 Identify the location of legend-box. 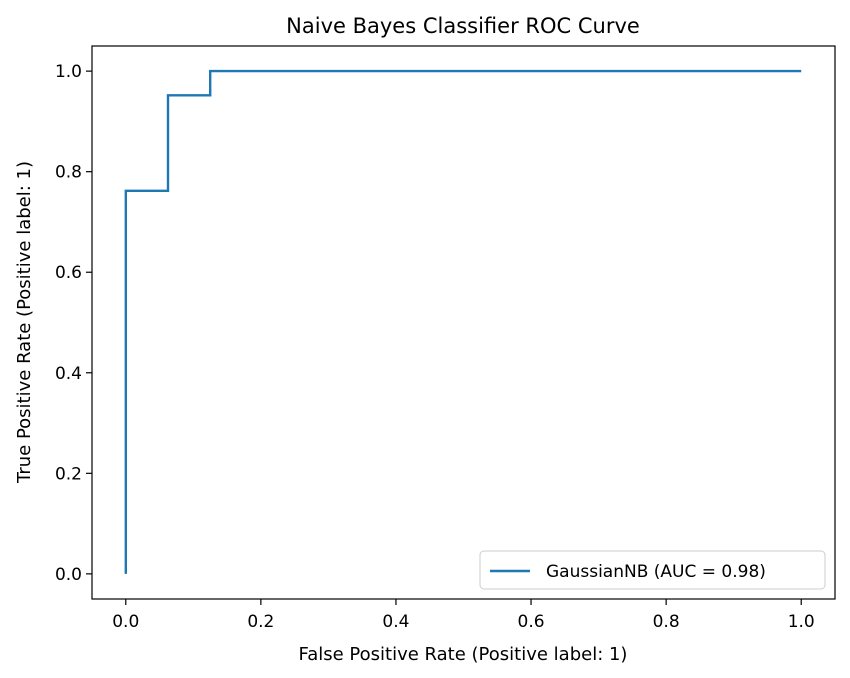
(652, 570).